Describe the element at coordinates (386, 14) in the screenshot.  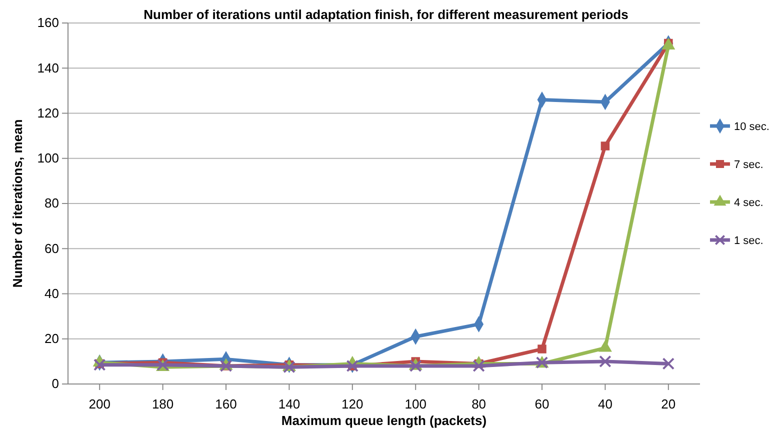
I see `chart-title: Number of iterations until adaptation finish, for different measurement periods` at that location.